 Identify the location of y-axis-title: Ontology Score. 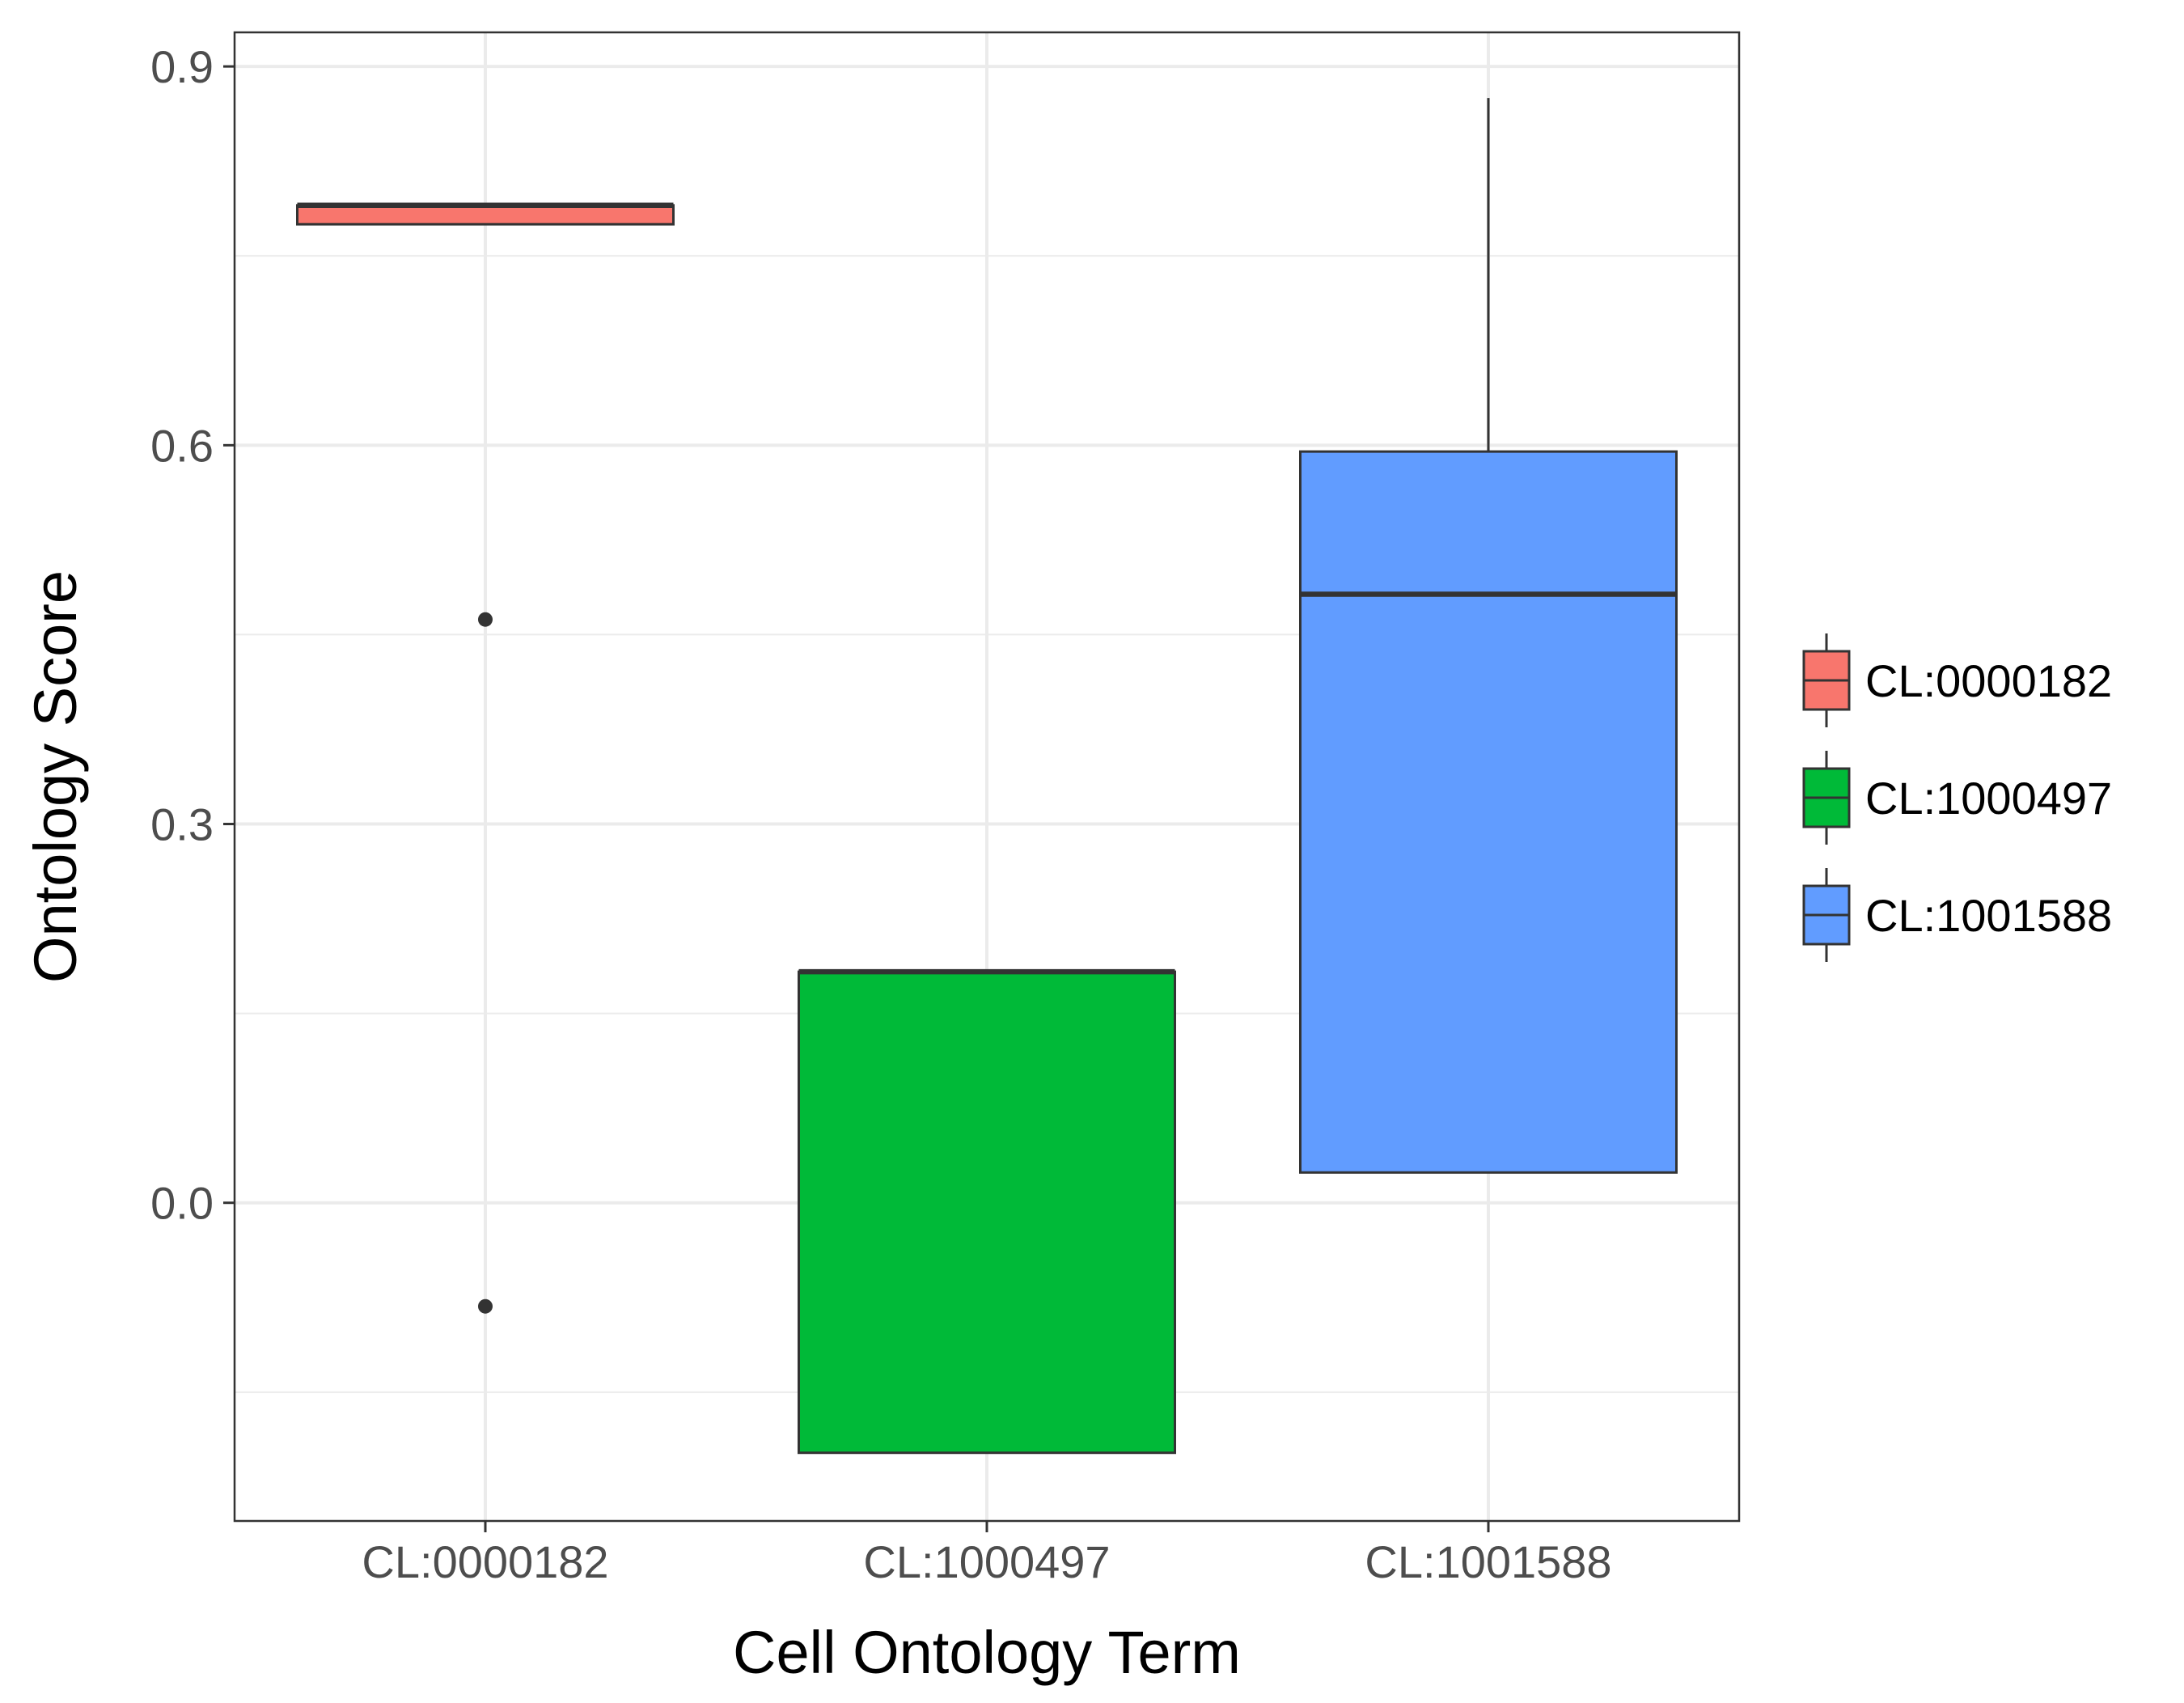
(56, 777).